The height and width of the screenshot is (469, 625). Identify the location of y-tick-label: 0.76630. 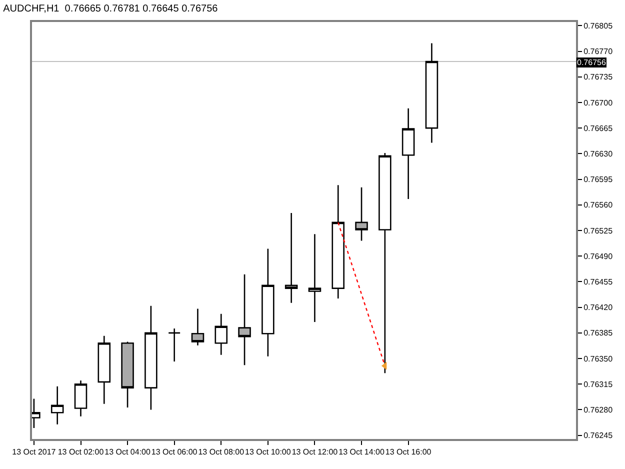
(599, 153).